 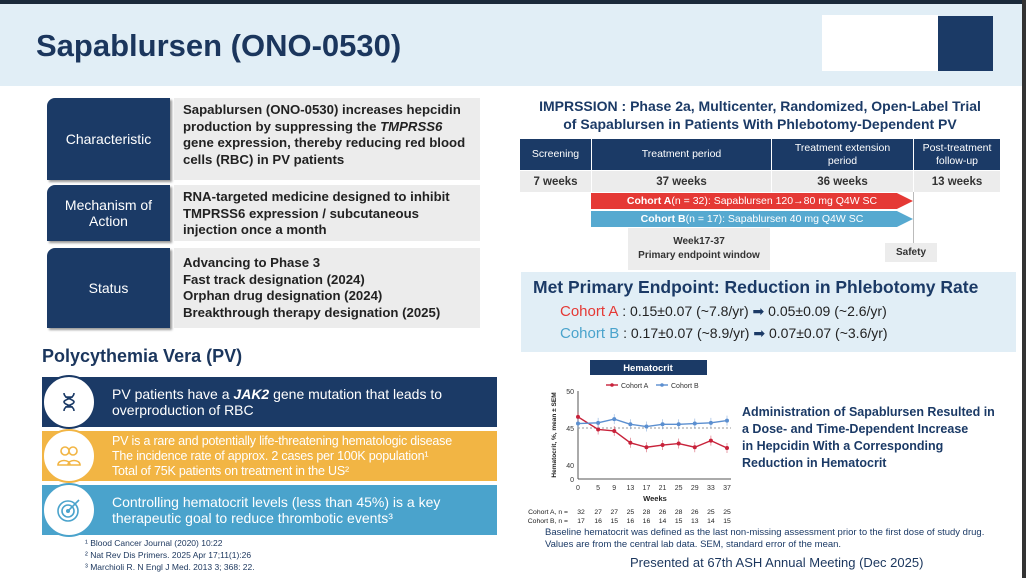 What do you see at coordinates (649, 201) in the screenshot?
I see `cohort-name: Cohort A` at bounding box center [649, 201].